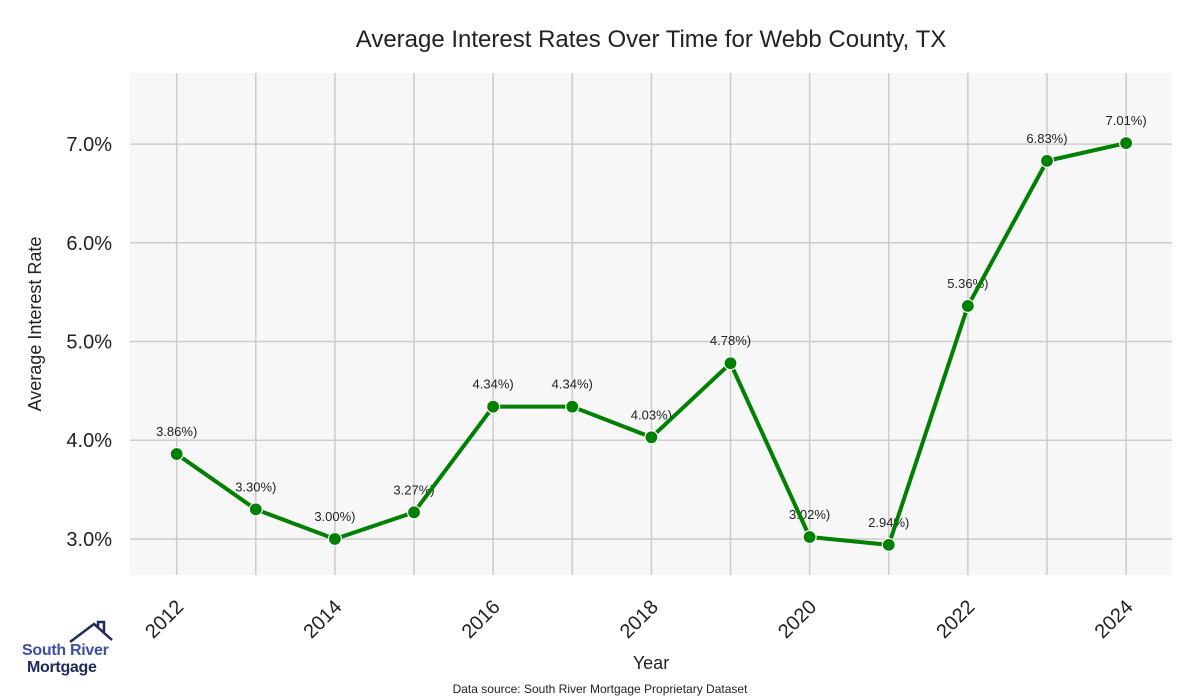 This screenshot has height=700, width=1200. What do you see at coordinates (164, 619) in the screenshot?
I see `x-tick-label: 2012` at bounding box center [164, 619].